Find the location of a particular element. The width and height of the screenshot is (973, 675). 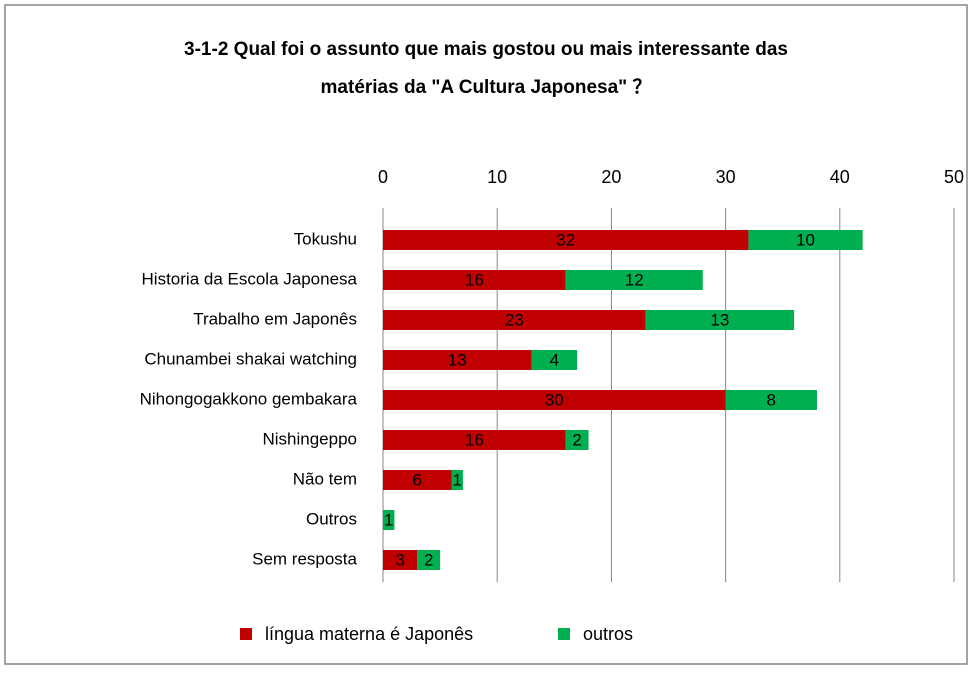

x-tick-label: 40 is located at coordinates (840, 177).